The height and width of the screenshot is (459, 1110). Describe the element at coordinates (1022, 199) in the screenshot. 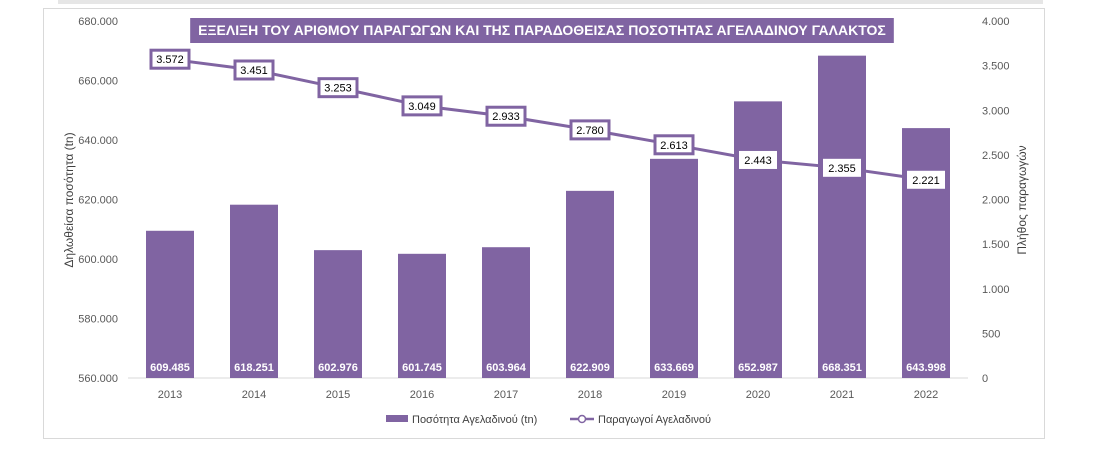

I see `right-axis-title: Πλήθος παραγωγών` at that location.